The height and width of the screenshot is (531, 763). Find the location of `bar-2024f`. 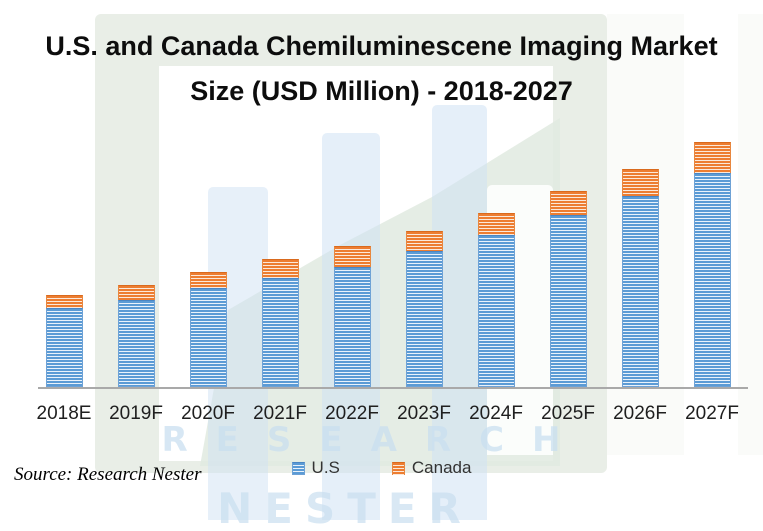

bar-2024f is located at coordinates (496, 300).